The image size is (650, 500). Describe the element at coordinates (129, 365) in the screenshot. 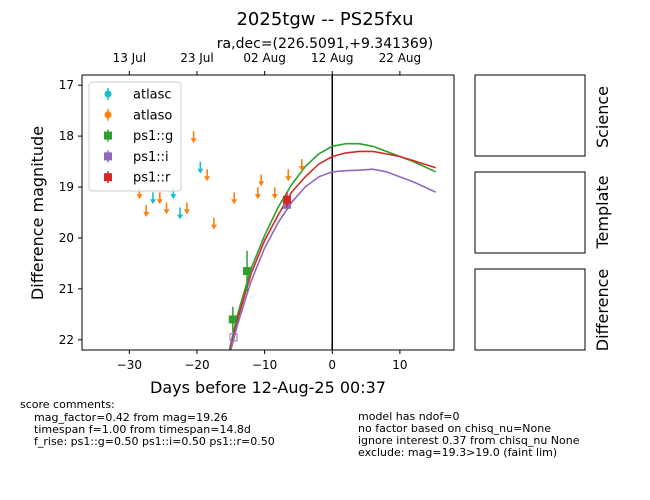

I see `x-tick-label: −30` at that location.